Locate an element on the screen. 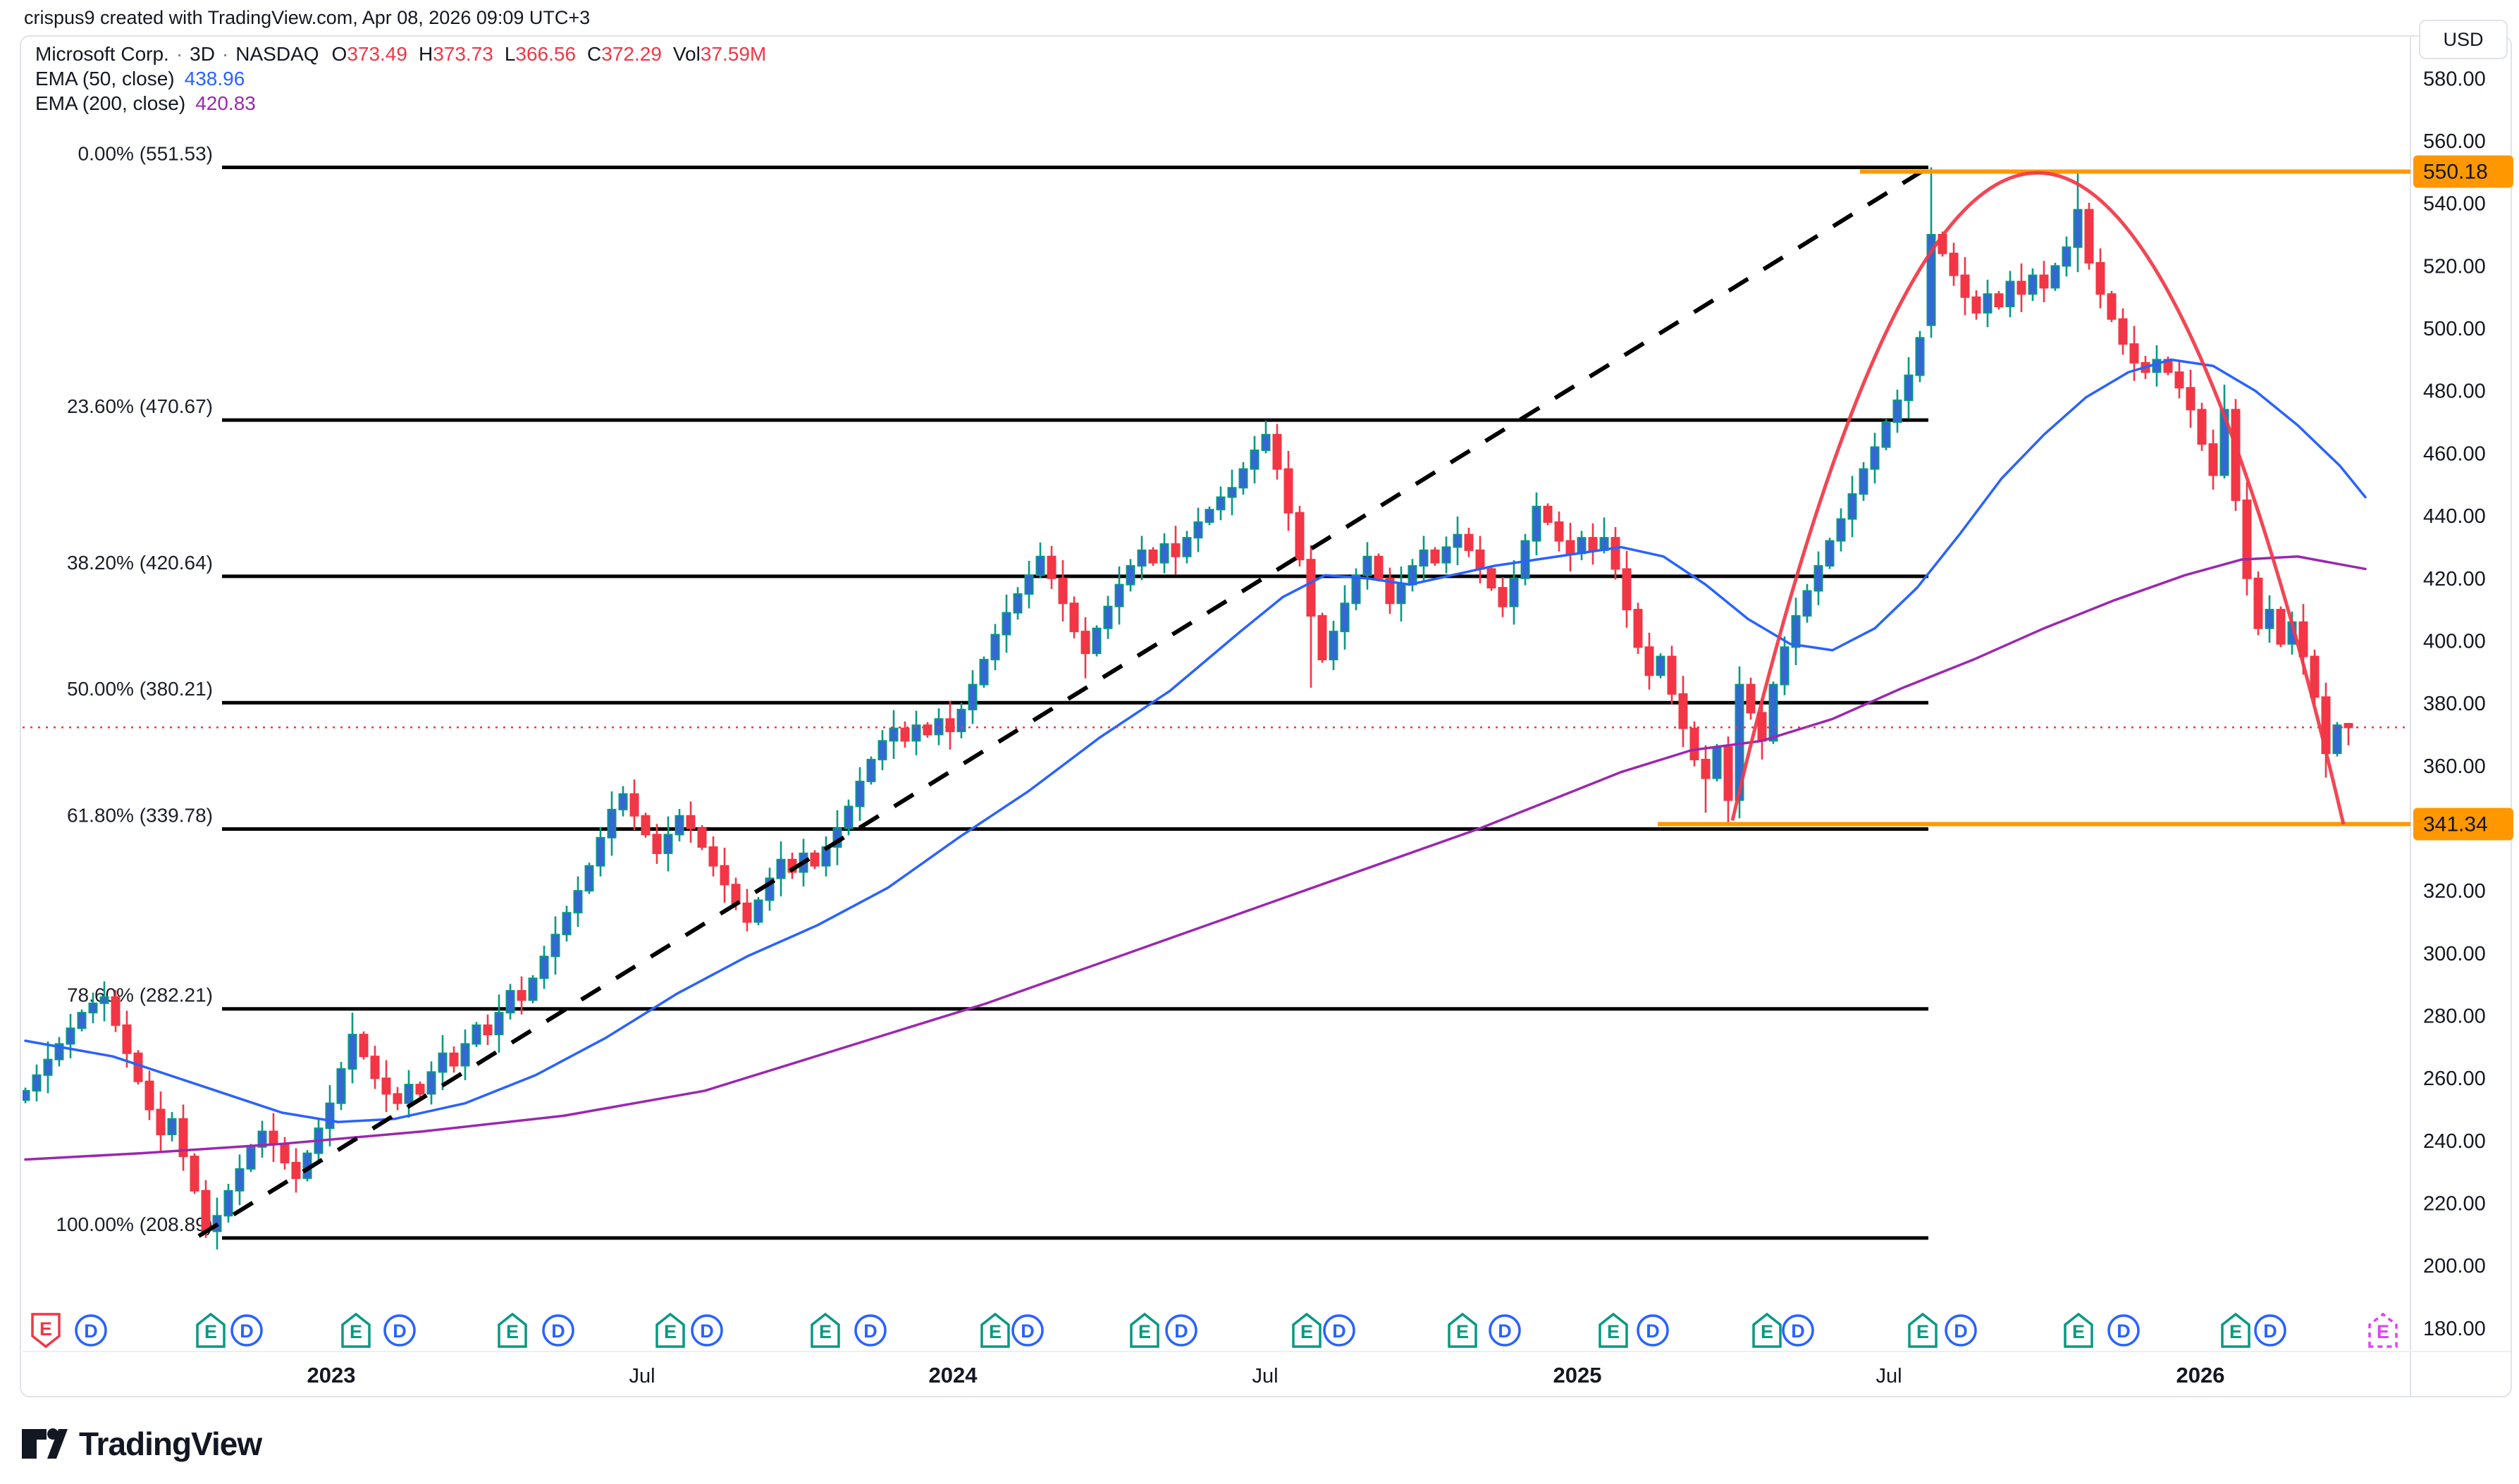 The width and height of the screenshot is (2519, 1484). earnings-letter: E is located at coordinates (1922, 1331).